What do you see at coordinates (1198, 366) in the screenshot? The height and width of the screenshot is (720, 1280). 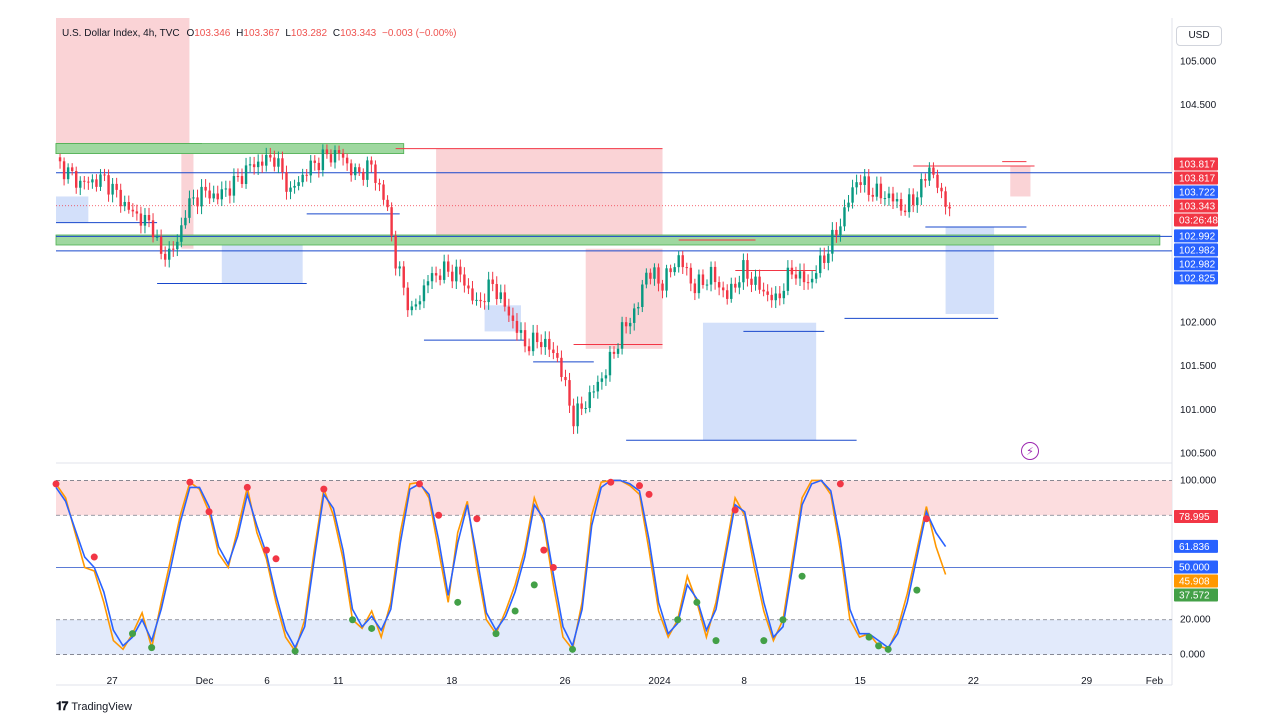 I see `price-axis-tick: 101.500` at bounding box center [1198, 366].